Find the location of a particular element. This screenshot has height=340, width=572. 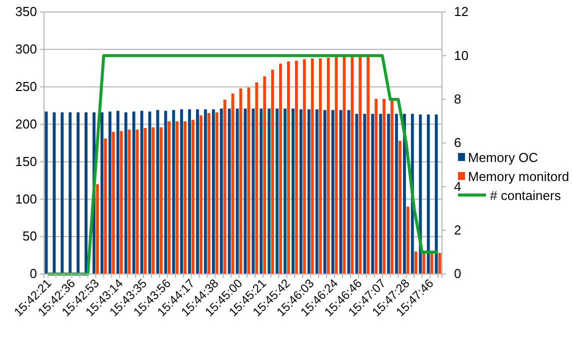

legend-label: Memory monitord is located at coordinates (519, 176).